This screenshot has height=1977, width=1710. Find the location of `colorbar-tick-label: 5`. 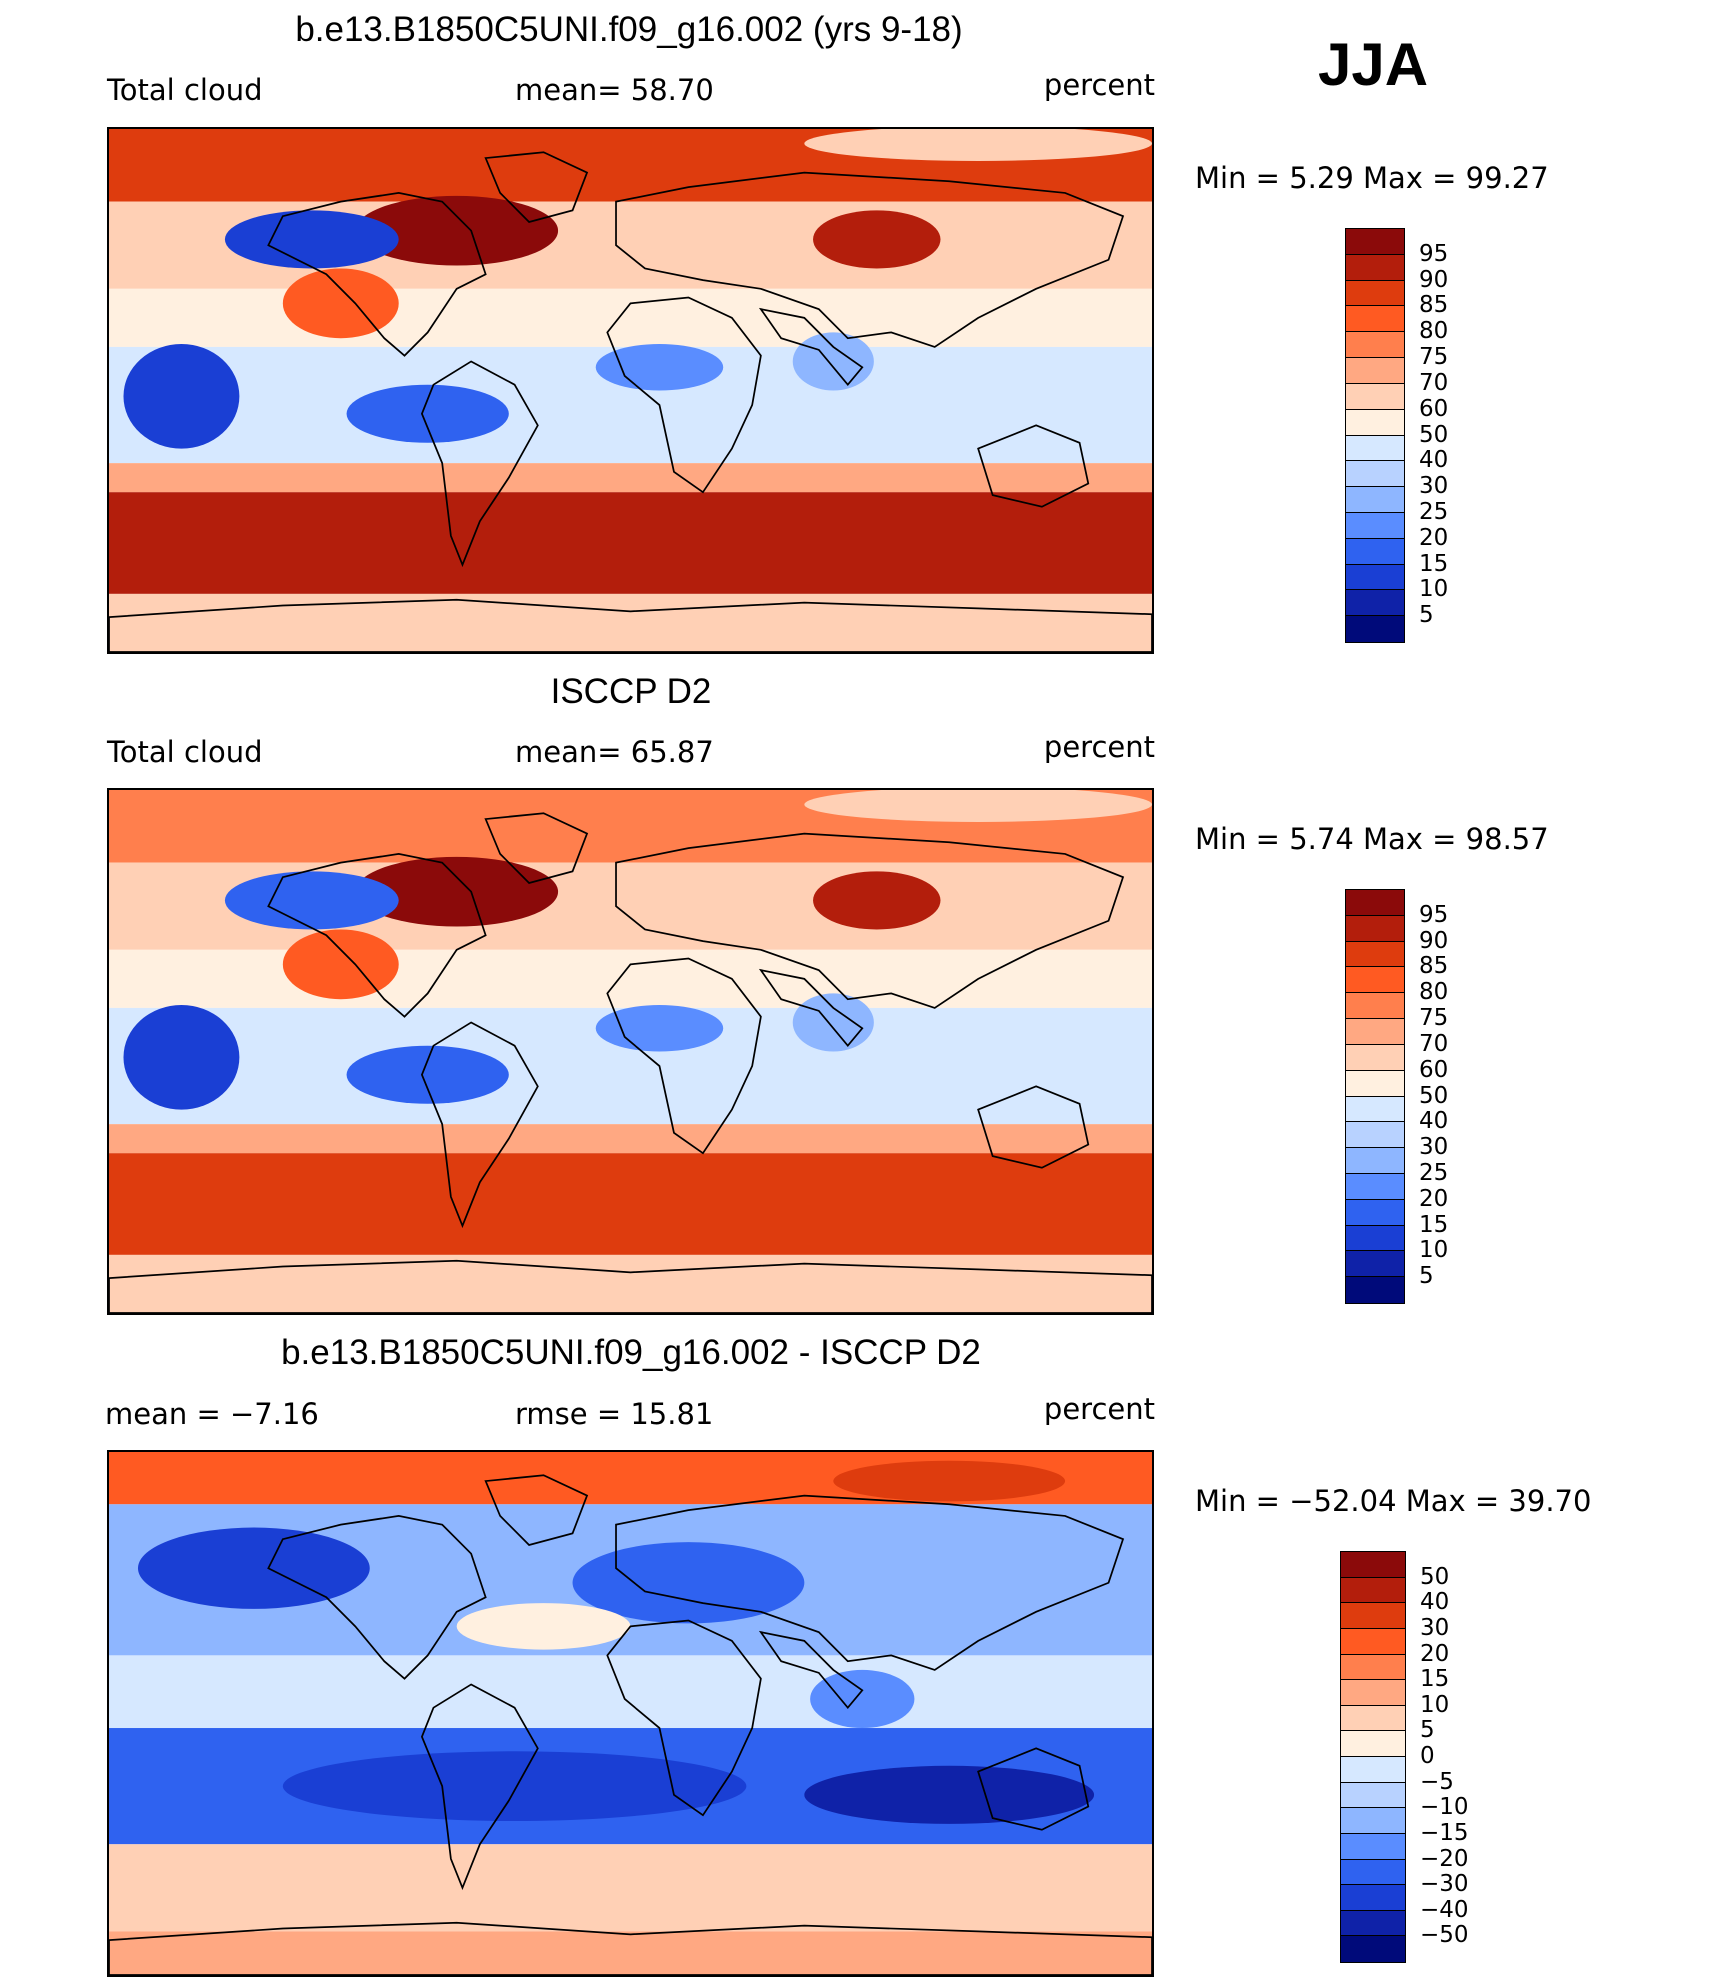

colorbar-tick-label: 5 is located at coordinates (1426, 1276).